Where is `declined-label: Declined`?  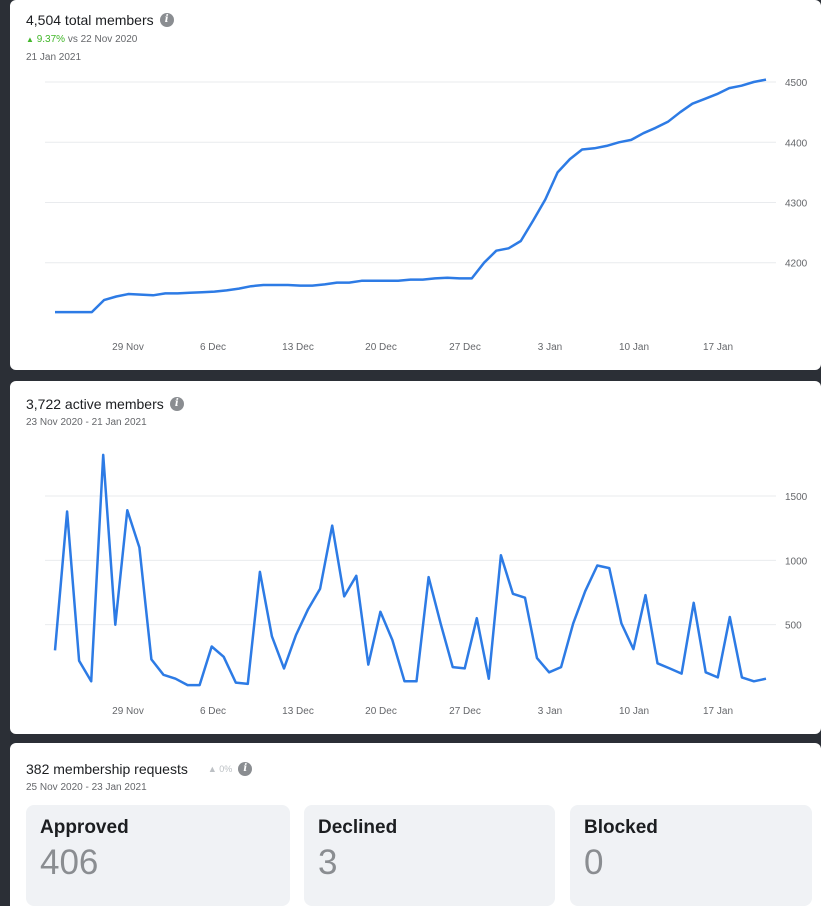 declined-label: Declined is located at coordinates (358, 827).